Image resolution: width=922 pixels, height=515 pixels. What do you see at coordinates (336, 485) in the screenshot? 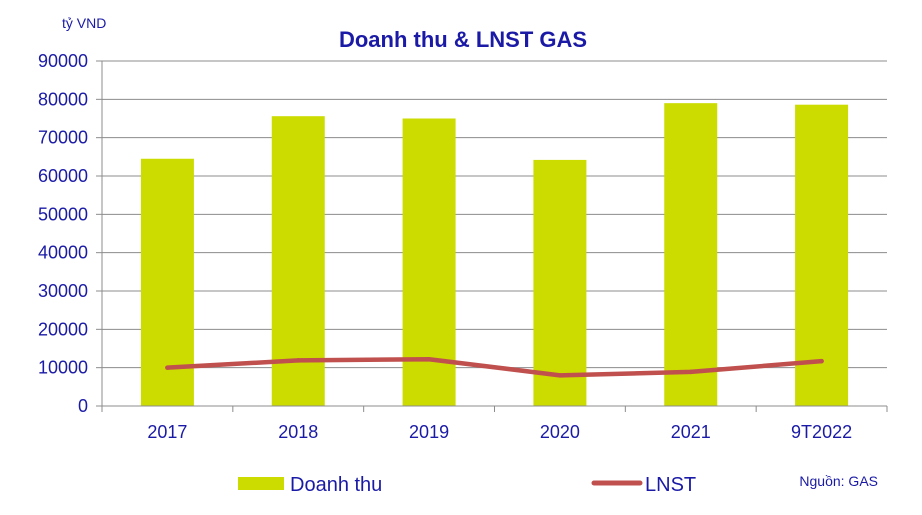
I see `legend-label-doanh-thu: Doanh thu` at bounding box center [336, 485].